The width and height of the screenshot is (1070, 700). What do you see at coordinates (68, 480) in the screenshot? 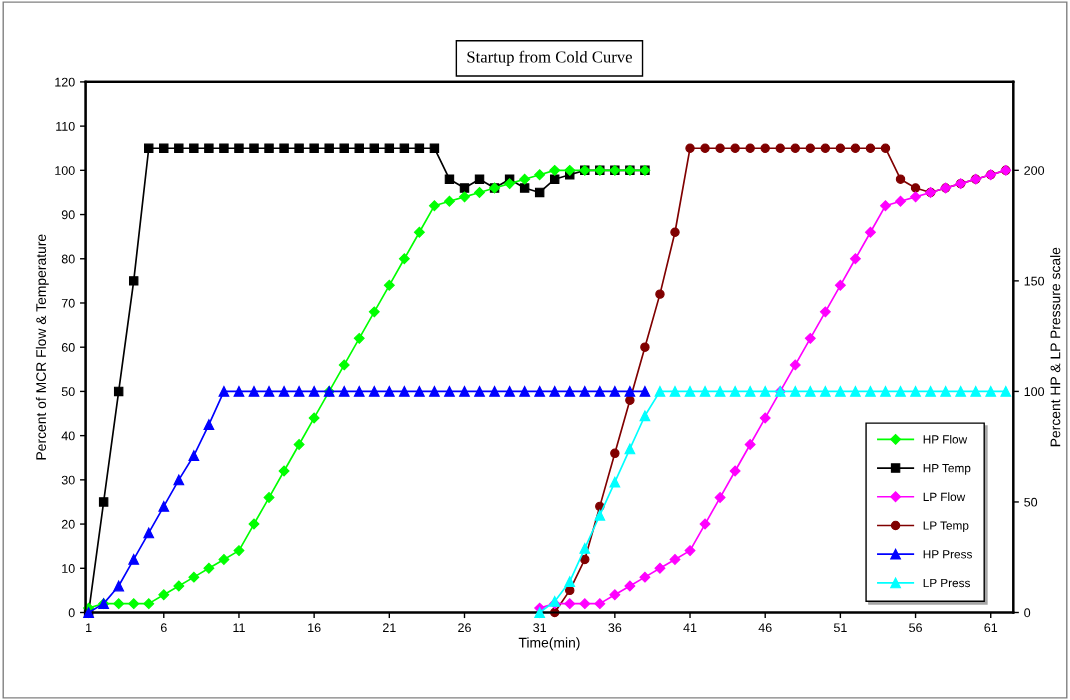
I see `y-tick-label: 30` at bounding box center [68, 480].